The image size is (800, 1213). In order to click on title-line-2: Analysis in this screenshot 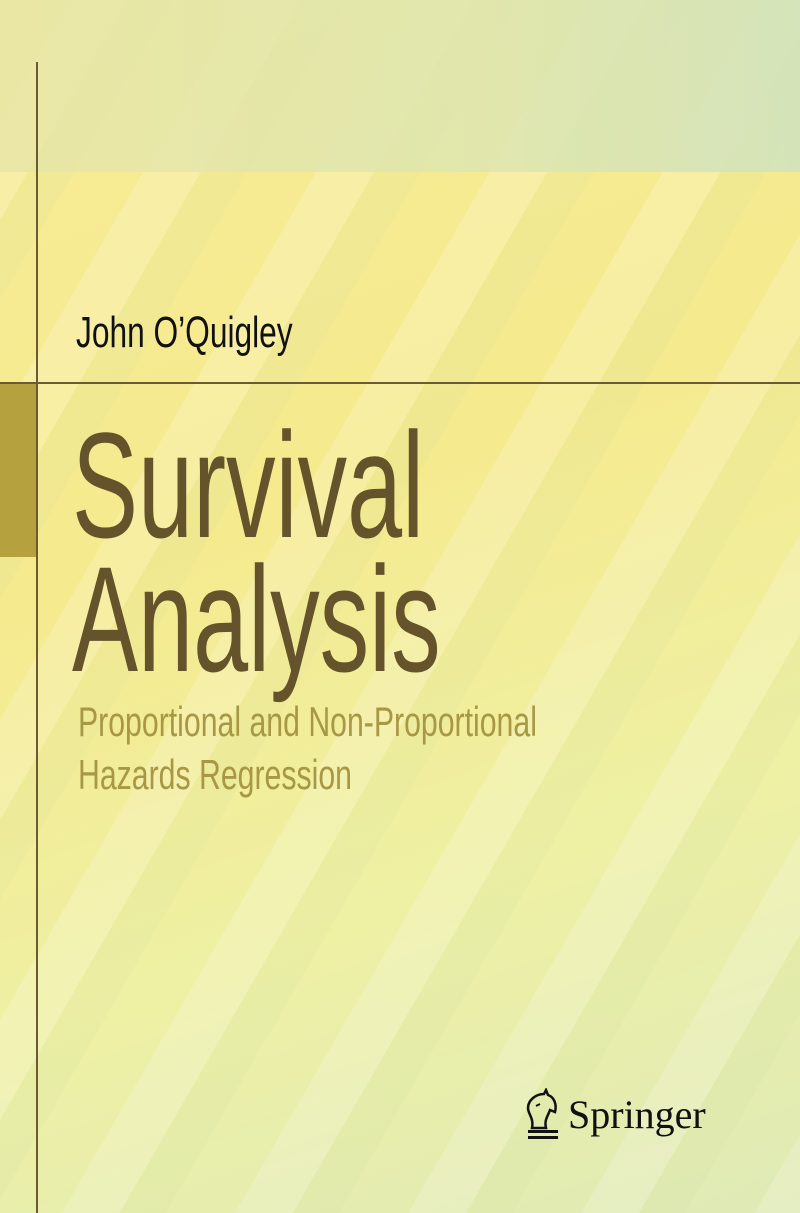, I will do `click(256, 619)`.